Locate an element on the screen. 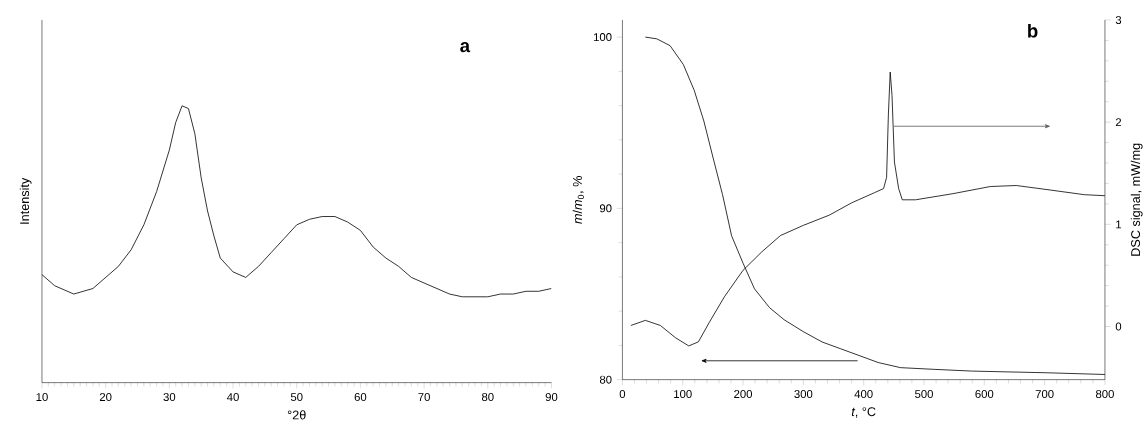 The image size is (1147, 436). x-tick-label: 500 is located at coordinates (924, 394).